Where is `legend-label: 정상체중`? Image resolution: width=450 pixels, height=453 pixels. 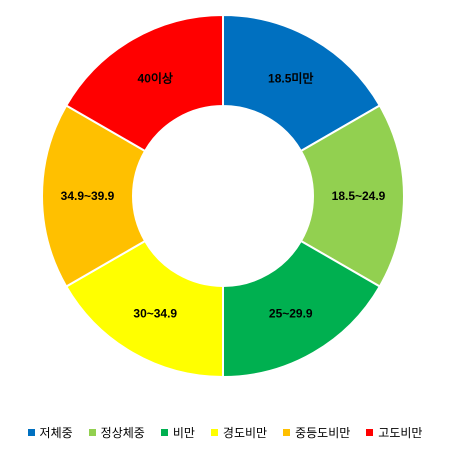
legend-label: 정상체중 is located at coordinates (122, 433).